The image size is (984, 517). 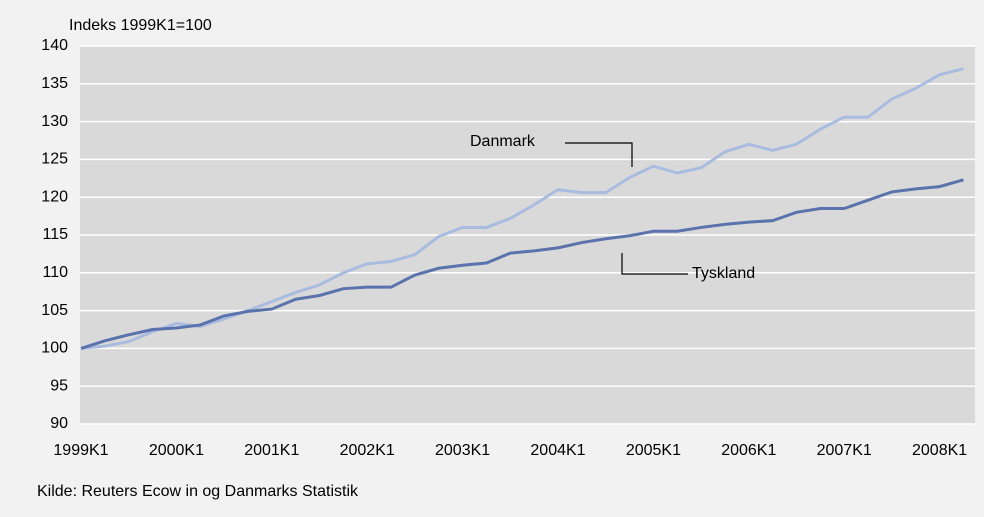 I want to click on y-tick-label: 120, so click(x=54, y=196).